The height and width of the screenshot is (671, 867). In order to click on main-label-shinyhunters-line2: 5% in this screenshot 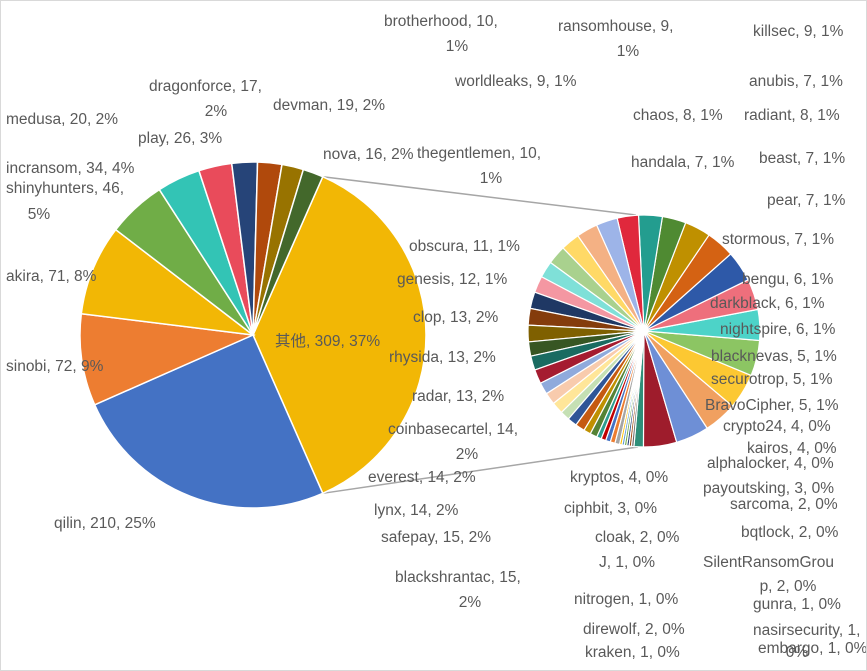, I will do `click(39, 214)`.